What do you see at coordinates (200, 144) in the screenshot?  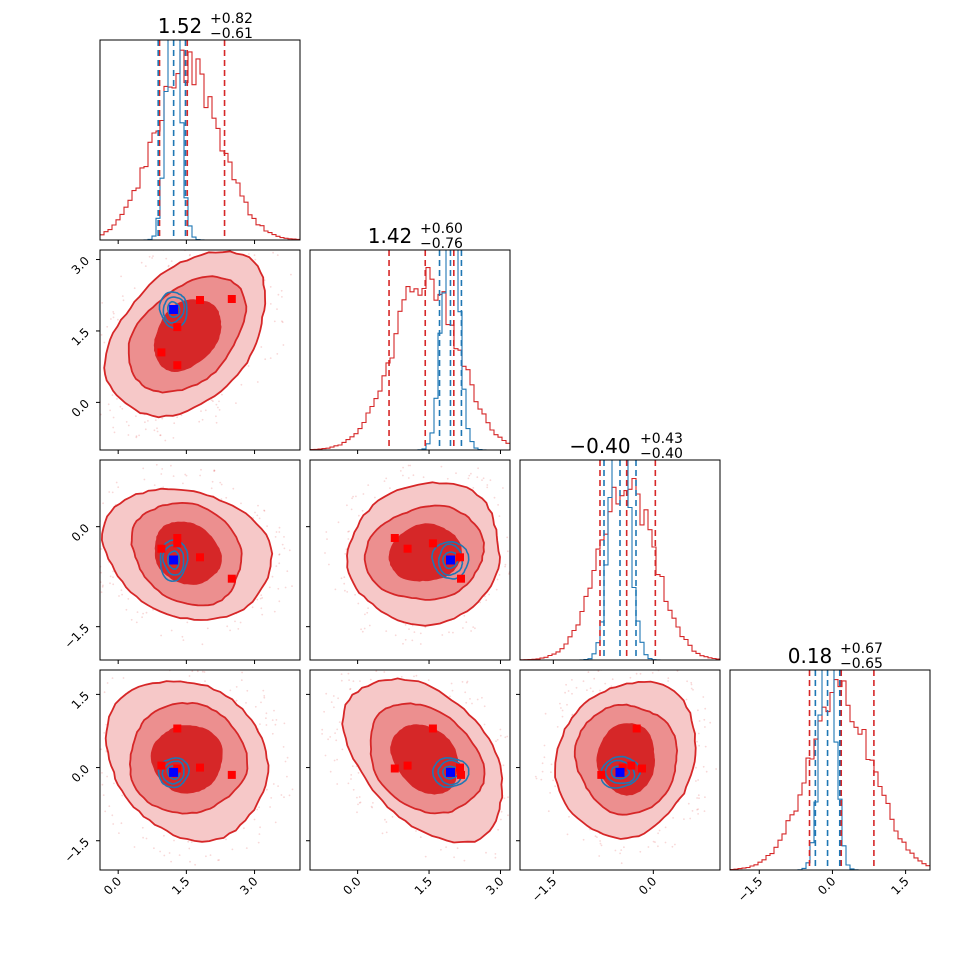 I see `posterior-histogram` at bounding box center [200, 144].